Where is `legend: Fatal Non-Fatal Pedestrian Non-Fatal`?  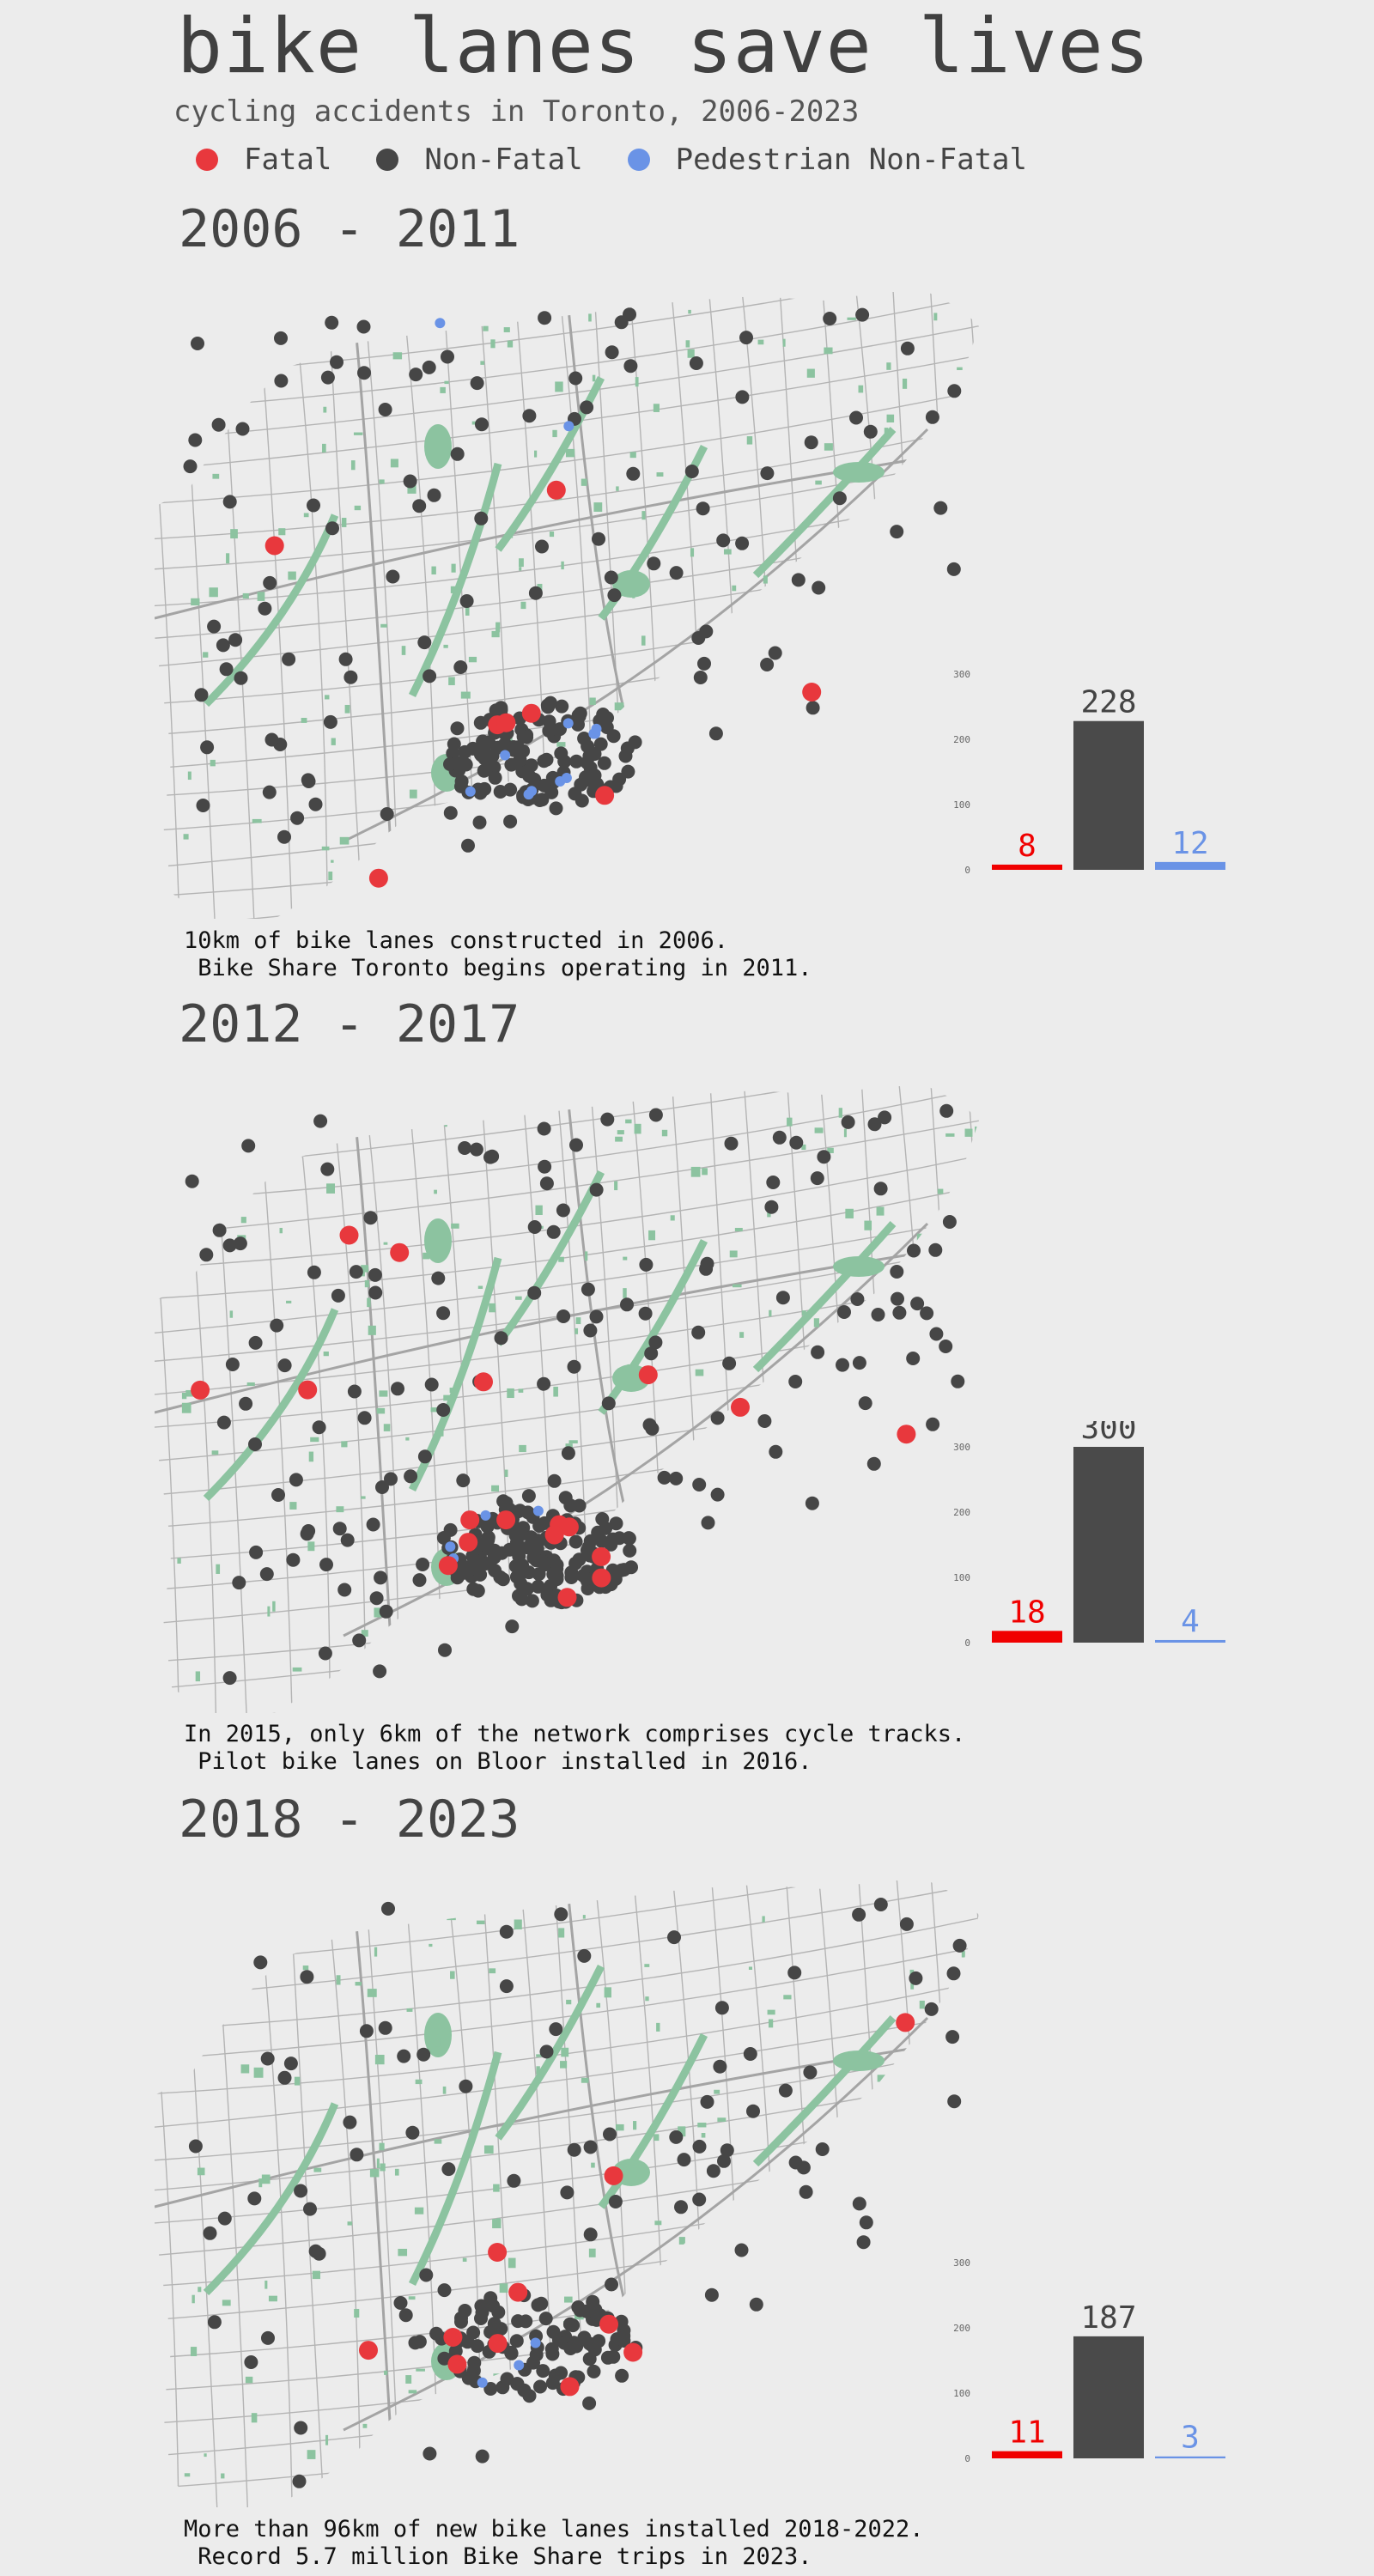
legend: Fatal Non-Fatal Pedestrian Non-Fatal is located at coordinates (634, 160).